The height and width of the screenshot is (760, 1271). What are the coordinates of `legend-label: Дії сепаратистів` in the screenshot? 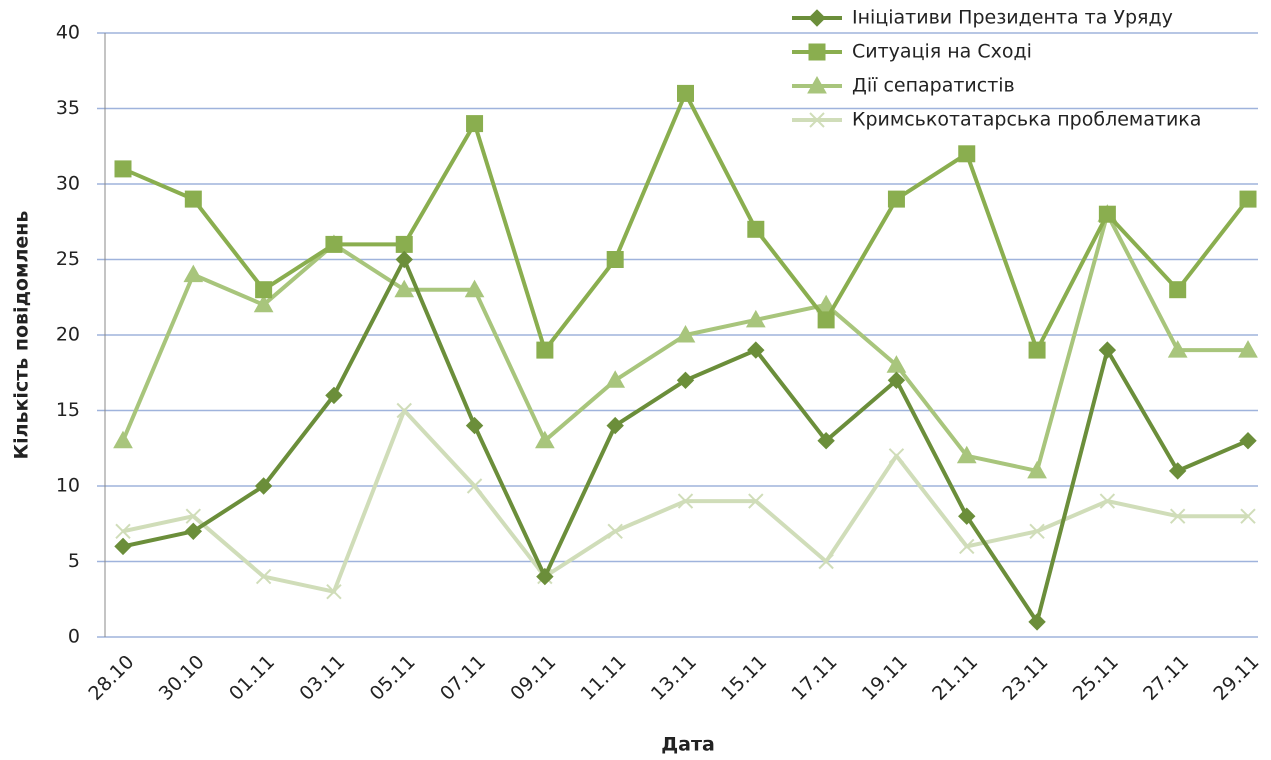 It's located at (933, 86).